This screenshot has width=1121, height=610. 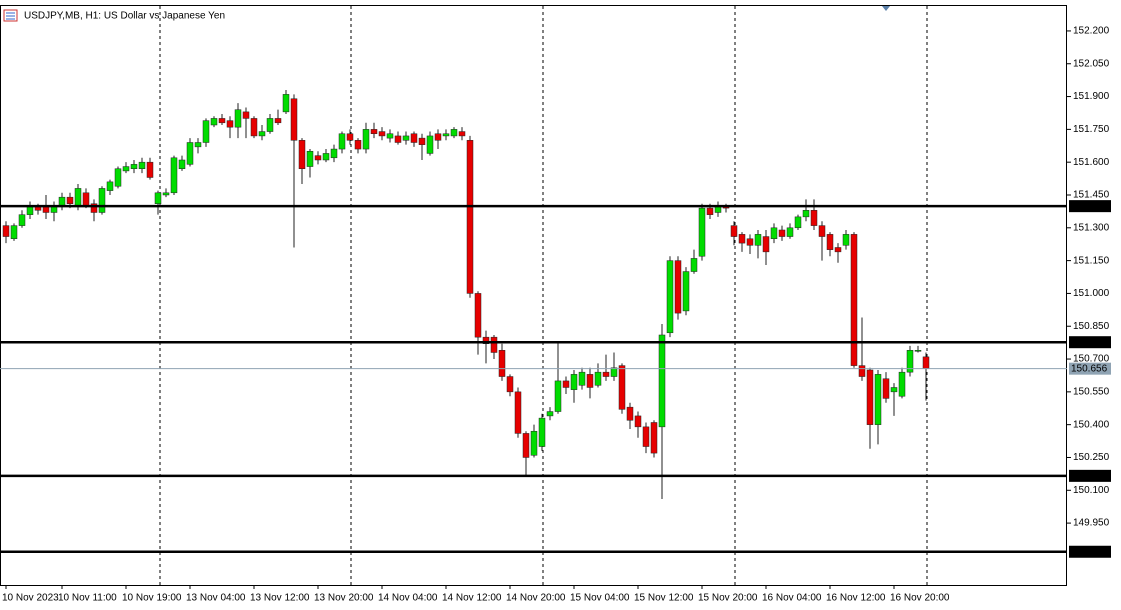 What do you see at coordinates (280, 598) in the screenshot?
I see `x-tick-label: 13 Nov 12:00` at bounding box center [280, 598].